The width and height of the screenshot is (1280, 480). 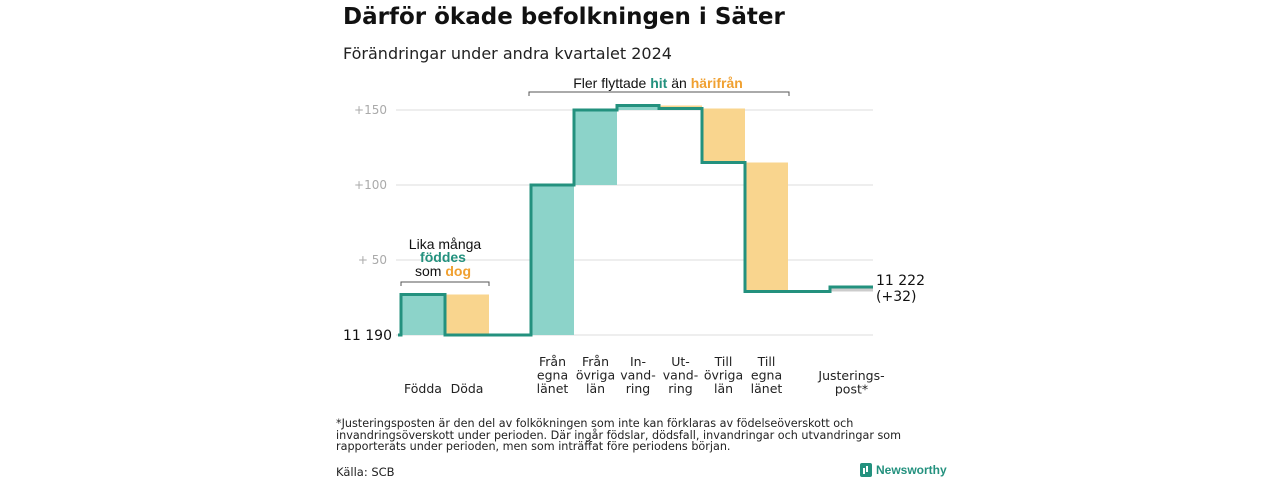 I want to click on migration-middle: än, so click(x=678, y=83).